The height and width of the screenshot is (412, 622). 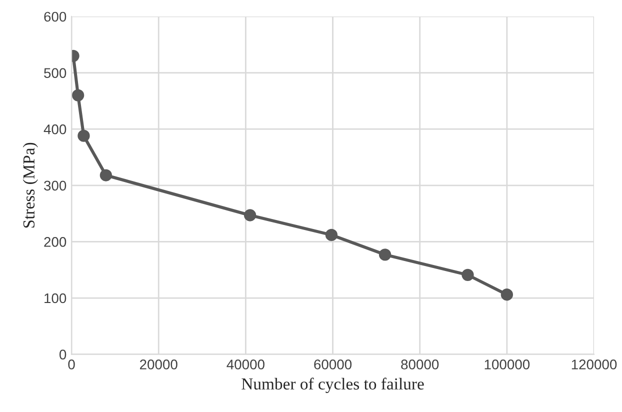 What do you see at coordinates (594, 365) in the screenshot?
I see `x-tick-label: 120000` at bounding box center [594, 365].